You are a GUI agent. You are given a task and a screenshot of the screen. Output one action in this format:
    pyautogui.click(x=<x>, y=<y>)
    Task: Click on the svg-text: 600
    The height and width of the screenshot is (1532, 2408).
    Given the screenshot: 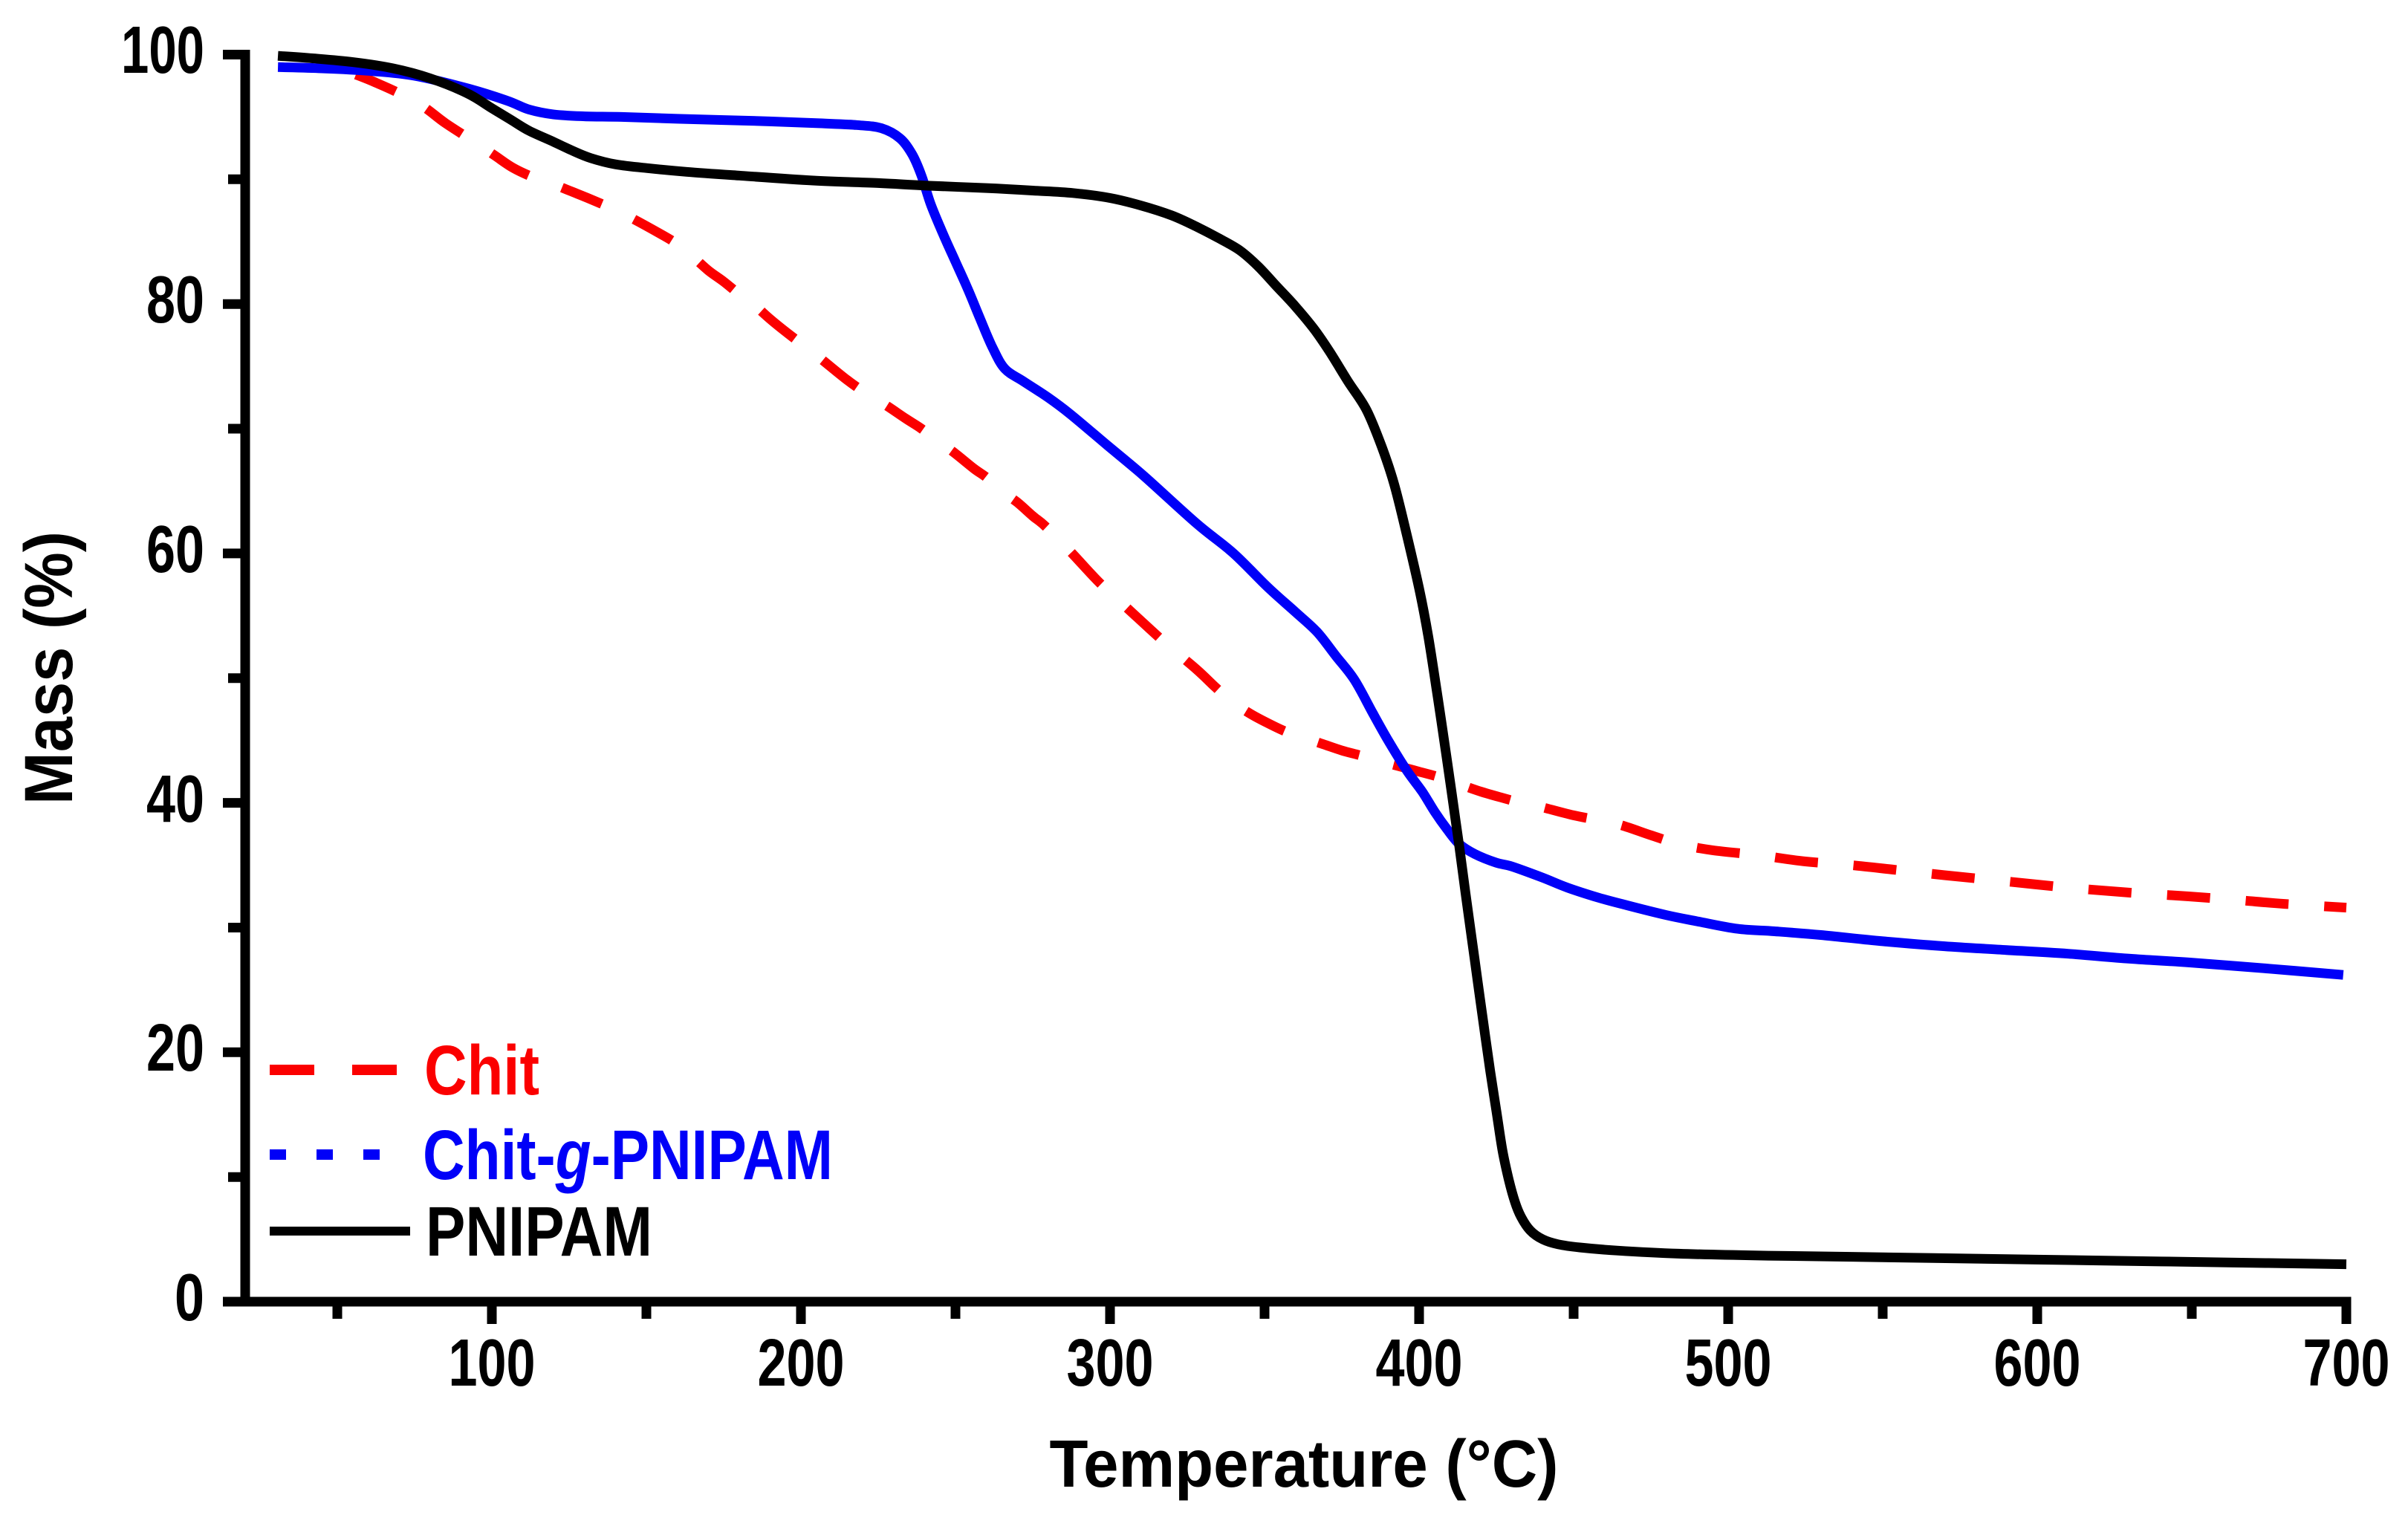 What is the action you would take?
    pyautogui.click(x=2037, y=1363)
    